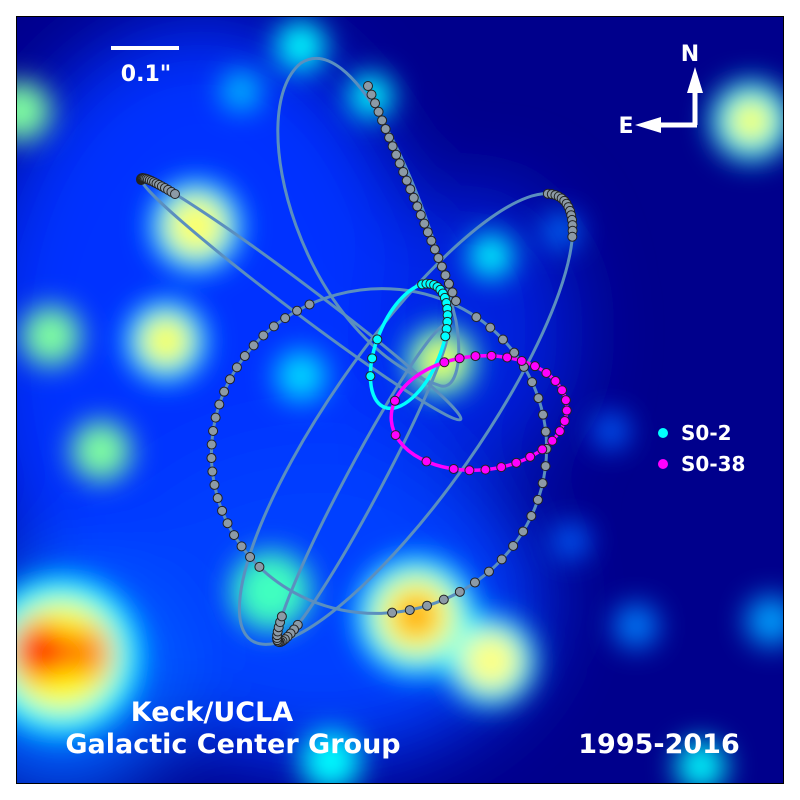 The width and height of the screenshot is (800, 800). Describe the element at coordinates (669, 100) in the screenshot. I see `compass-arrows` at that location.